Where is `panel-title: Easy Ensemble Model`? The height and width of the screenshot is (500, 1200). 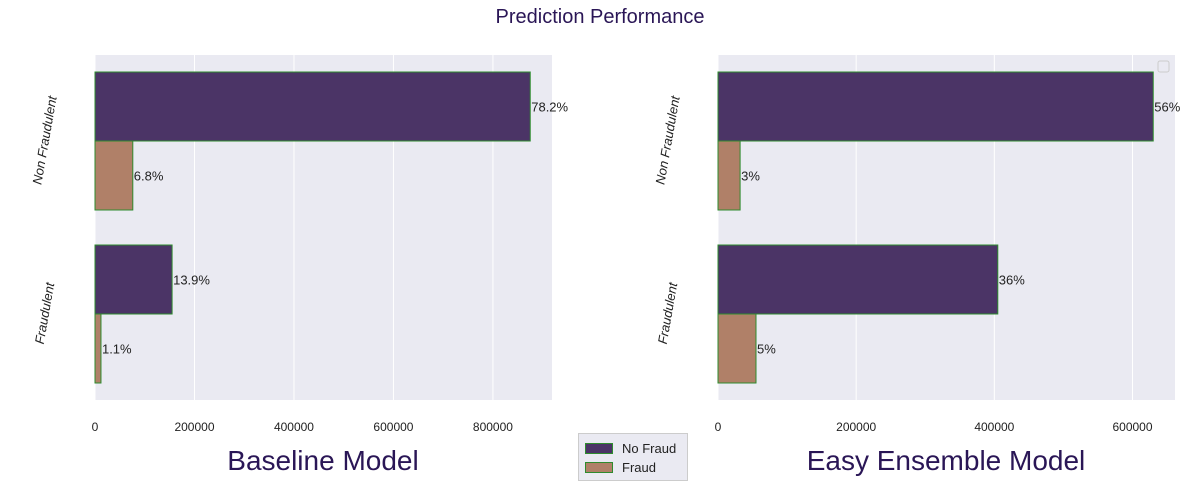 panel-title: Easy Ensemble Model is located at coordinates (946, 460).